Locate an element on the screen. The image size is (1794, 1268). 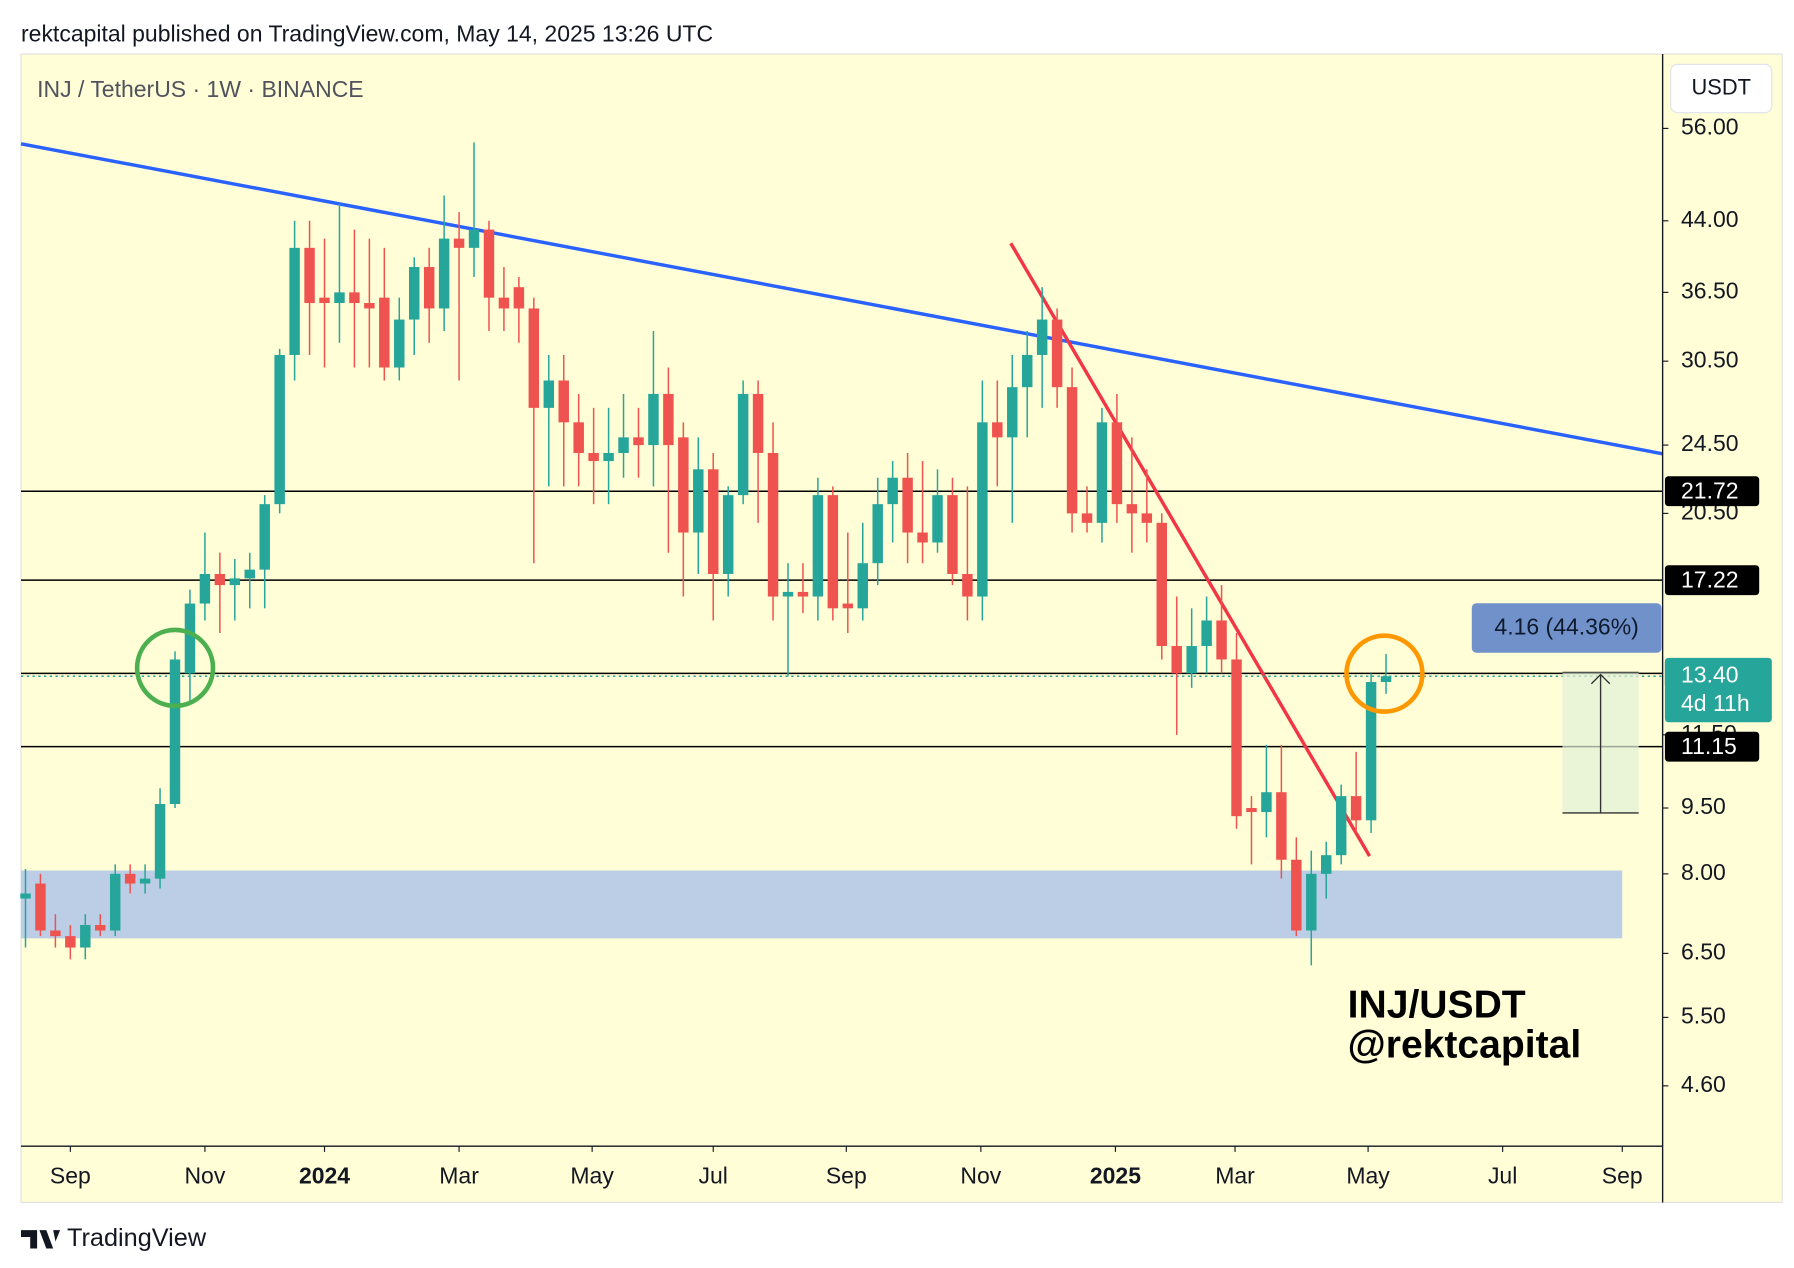
chart-title: INJ / TetherUS · 1W · BINANCE is located at coordinates (200, 89).